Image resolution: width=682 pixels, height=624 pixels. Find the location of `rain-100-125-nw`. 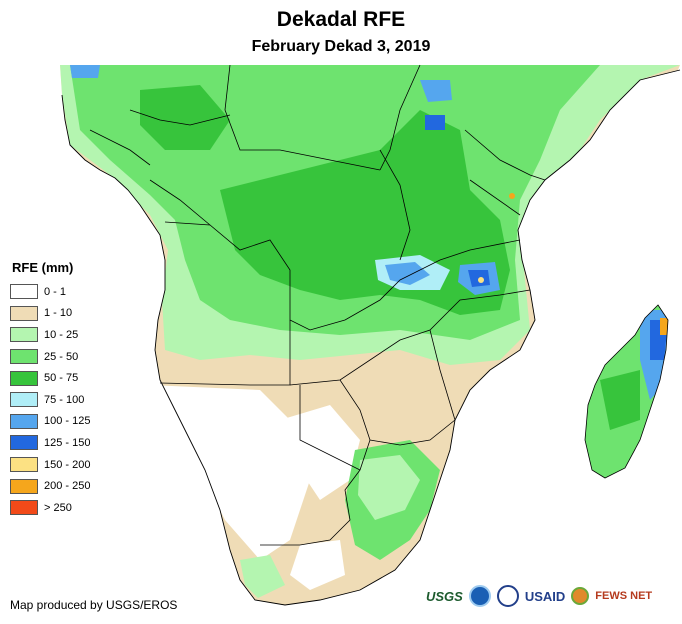

rain-100-125-nw is located at coordinates (85, 71).